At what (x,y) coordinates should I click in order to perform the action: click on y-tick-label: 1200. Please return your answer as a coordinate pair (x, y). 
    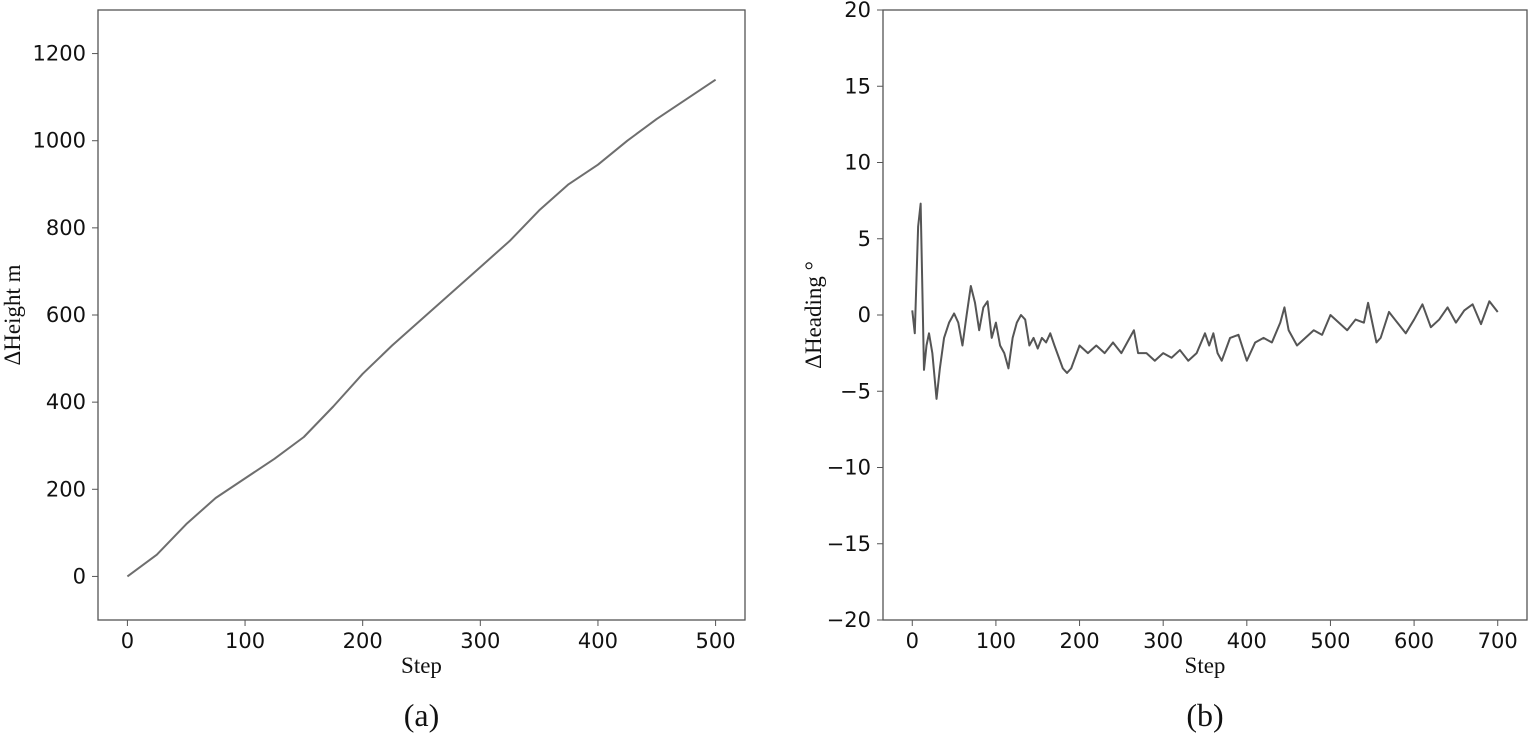
    Looking at the image, I should click on (59, 54).